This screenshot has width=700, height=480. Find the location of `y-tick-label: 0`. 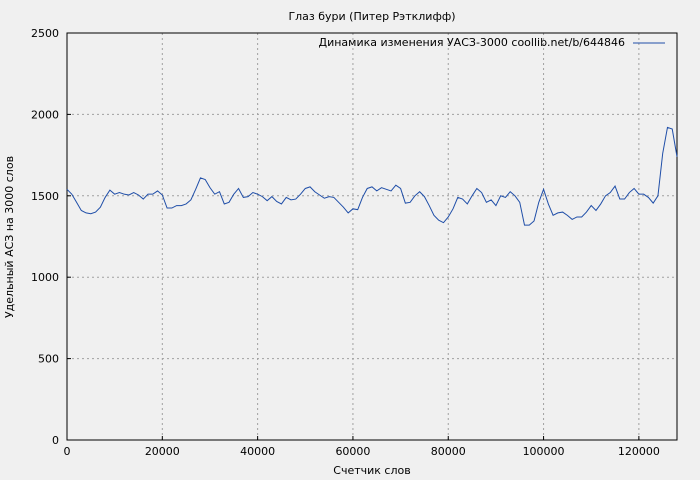

y-tick-label: 0 is located at coordinates (55, 440).